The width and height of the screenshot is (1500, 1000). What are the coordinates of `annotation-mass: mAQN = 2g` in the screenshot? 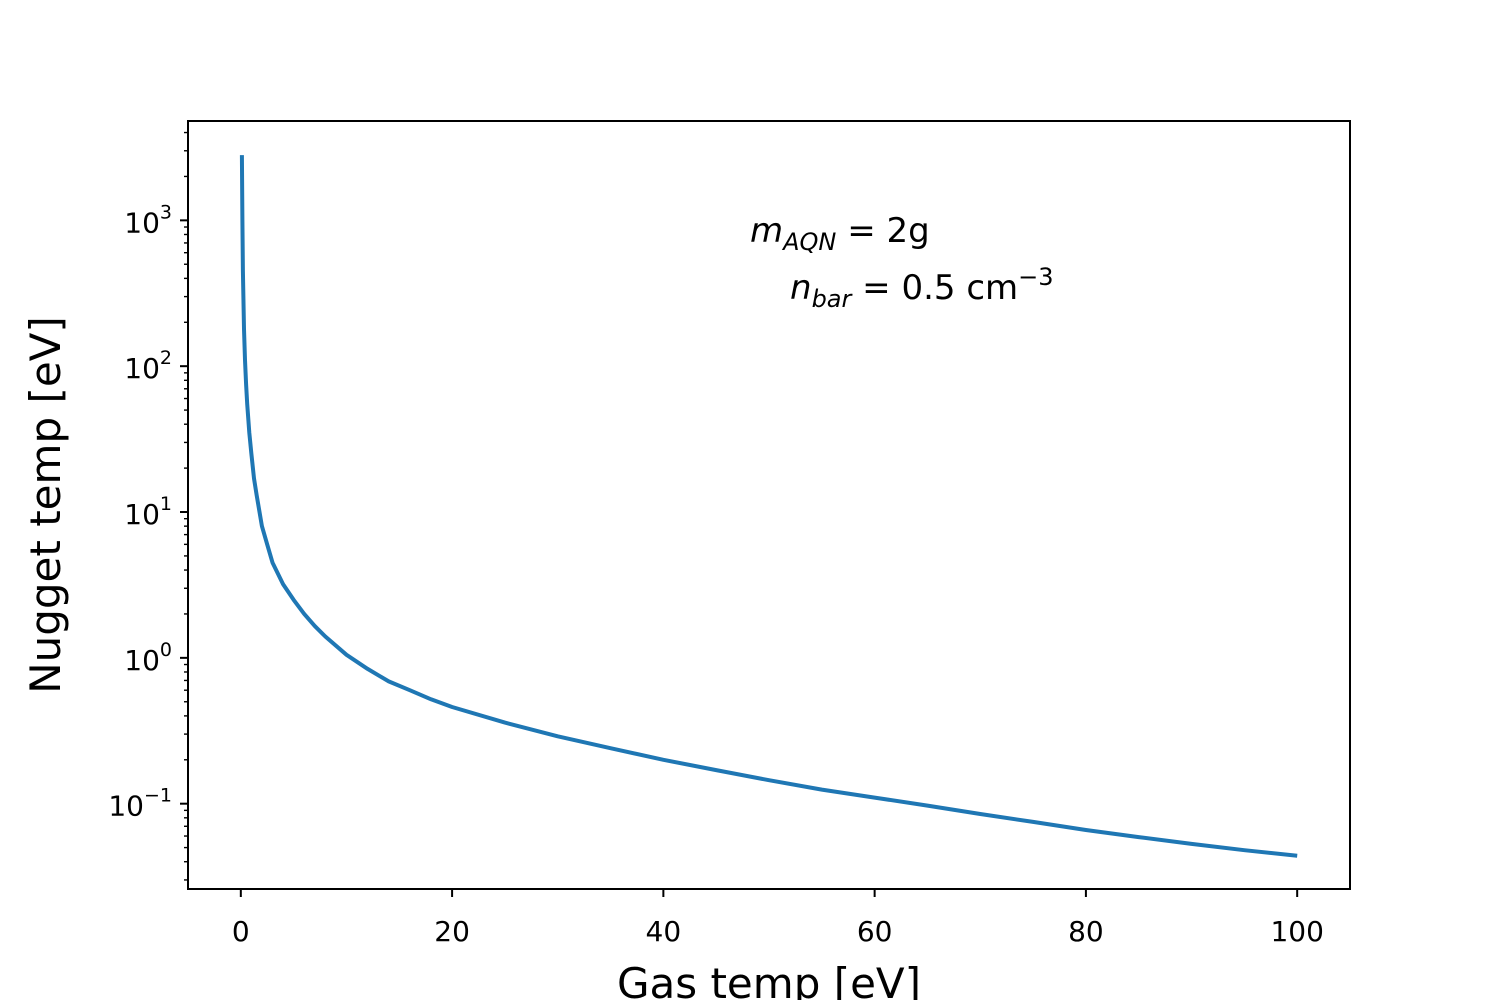 It's located at (840, 233).